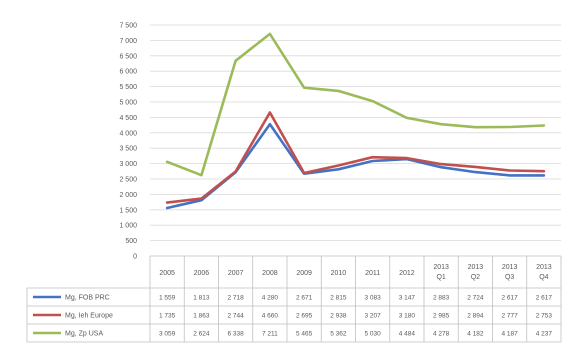  I want to click on y-tick-label: 4 000, so click(128, 133).